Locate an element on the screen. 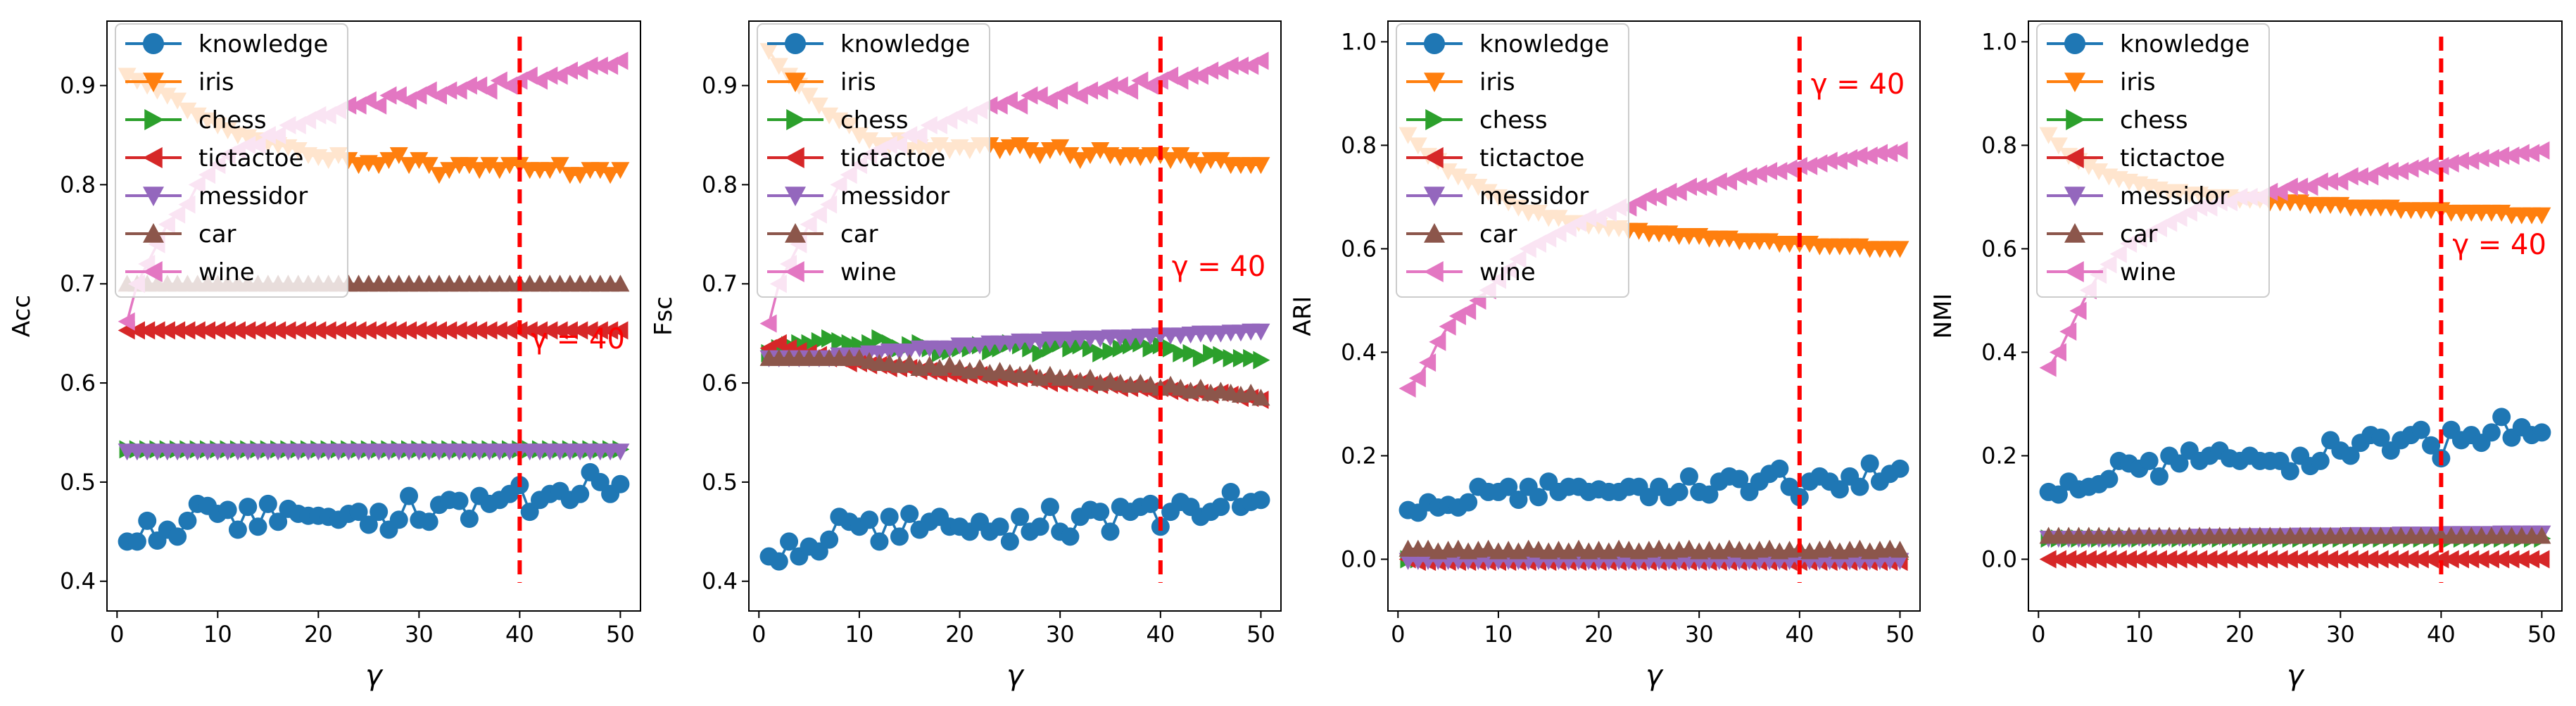 The image size is (2576, 706). legend-marker-chess is located at coordinates (796, 119).